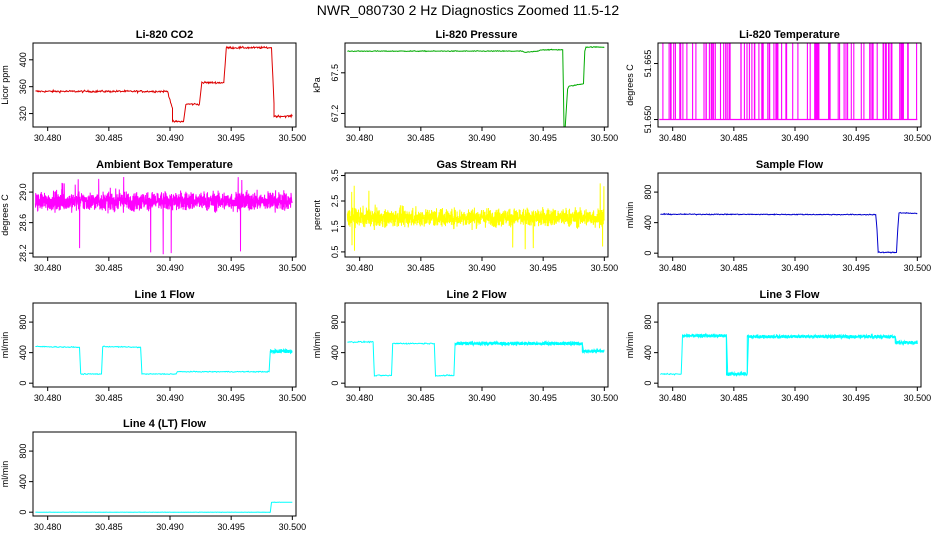 The image size is (936, 540). What do you see at coordinates (790, 165) in the screenshot?
I see `panel-title: Sample Flow` at bounding box center [790, 165].